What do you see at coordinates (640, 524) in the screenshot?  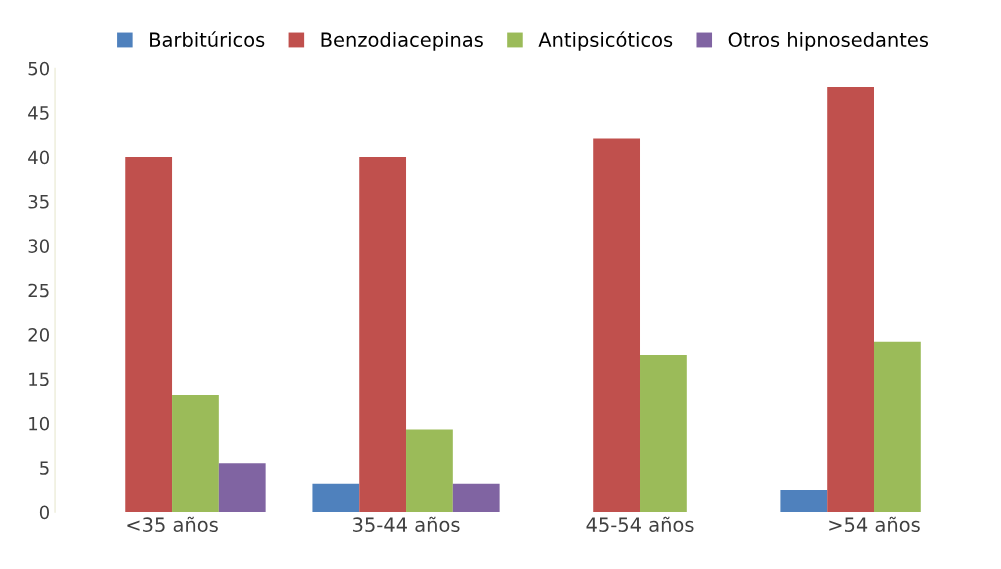 I see `x-tick-label: 45-54 años` at bounding box center [640, 524].